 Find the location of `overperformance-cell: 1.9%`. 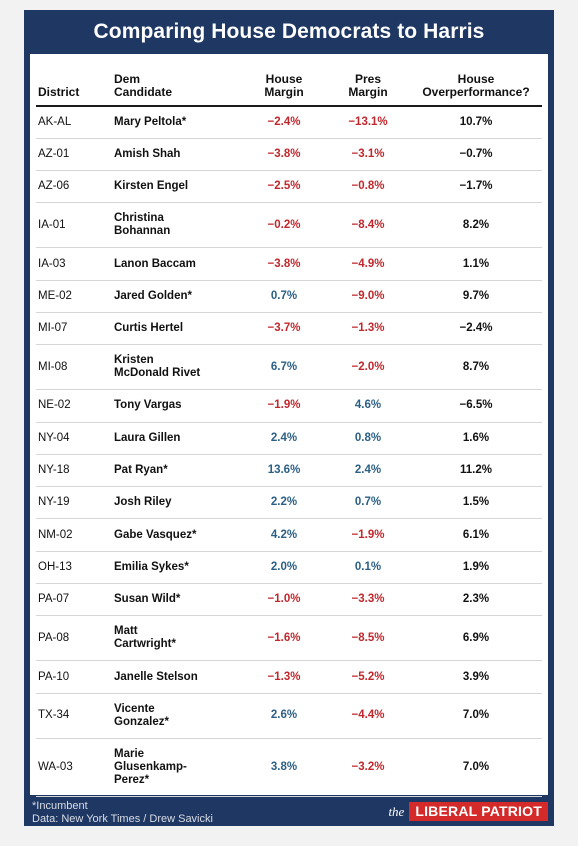

overperformance-cell: 1.9% is located at coordinates (476, 568).